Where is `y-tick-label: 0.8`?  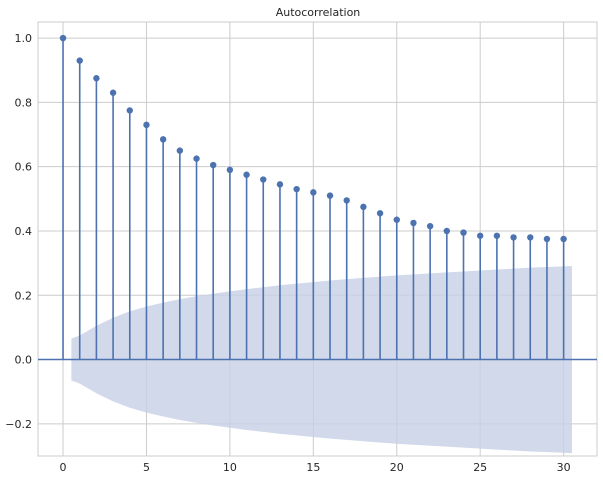
y-tick-label: 0.8 is located at coordinates (24, 102).